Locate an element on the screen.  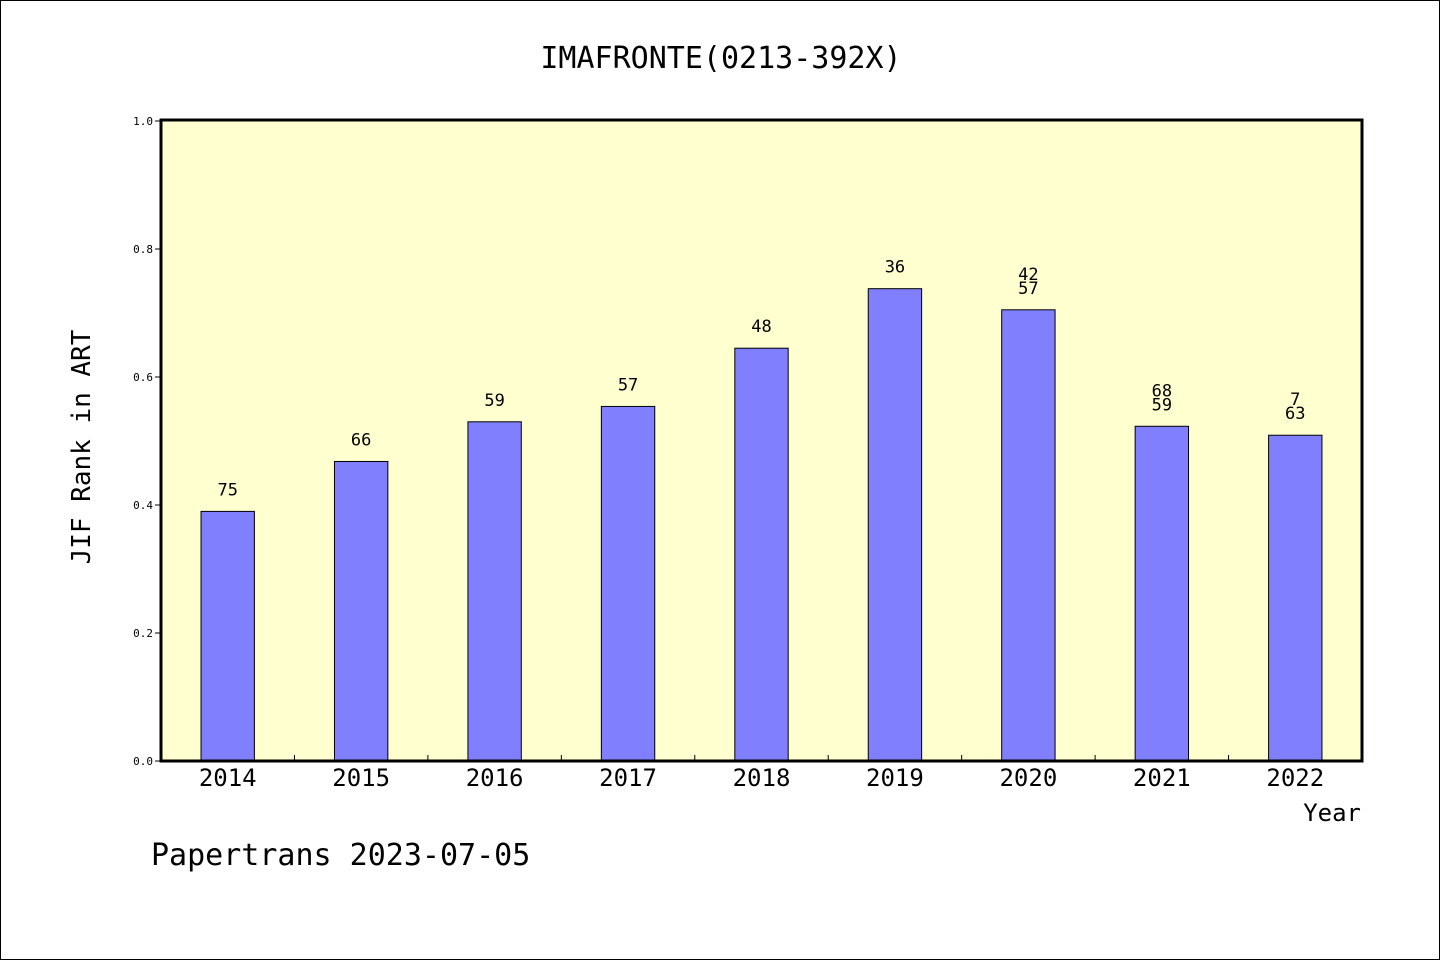
footer-watermark: Papertrans 2023-07-05 is located at coordinates (340, 855).